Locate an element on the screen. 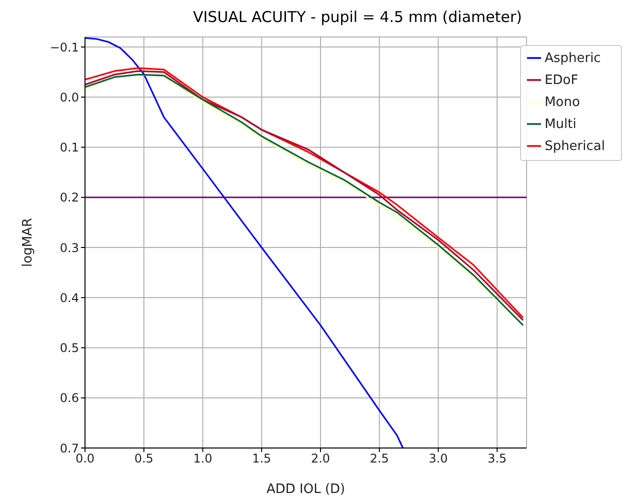 This screenshot has height=499, width=630. y-tick-label: 0.5 is located at coordinates (69, 348).